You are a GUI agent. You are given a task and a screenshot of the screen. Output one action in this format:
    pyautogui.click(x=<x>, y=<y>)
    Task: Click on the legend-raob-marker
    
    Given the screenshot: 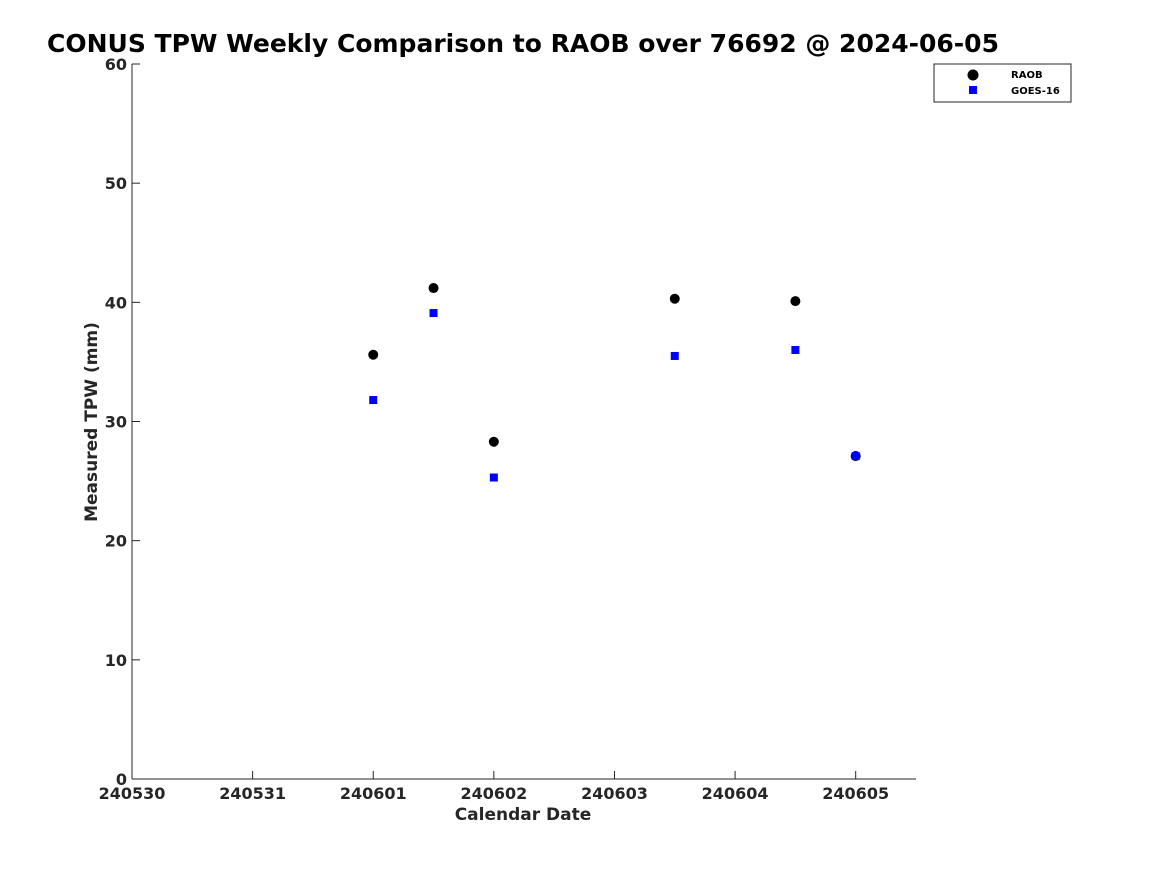 What is the action you would take?
    pyautogui.click(x=973, y=75)
    